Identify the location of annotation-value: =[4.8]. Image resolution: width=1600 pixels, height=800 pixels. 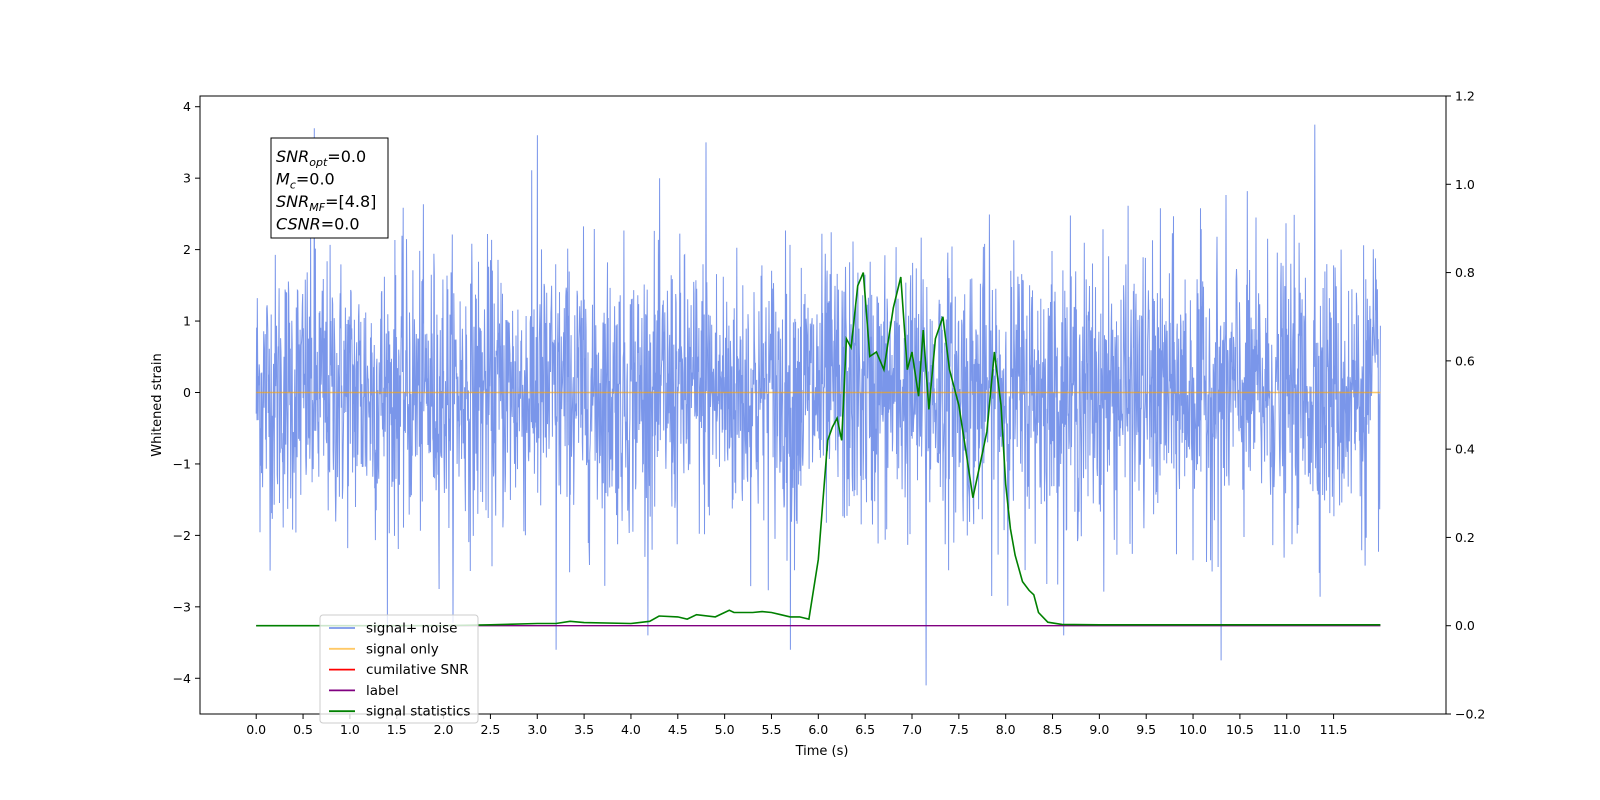
(350, 201).